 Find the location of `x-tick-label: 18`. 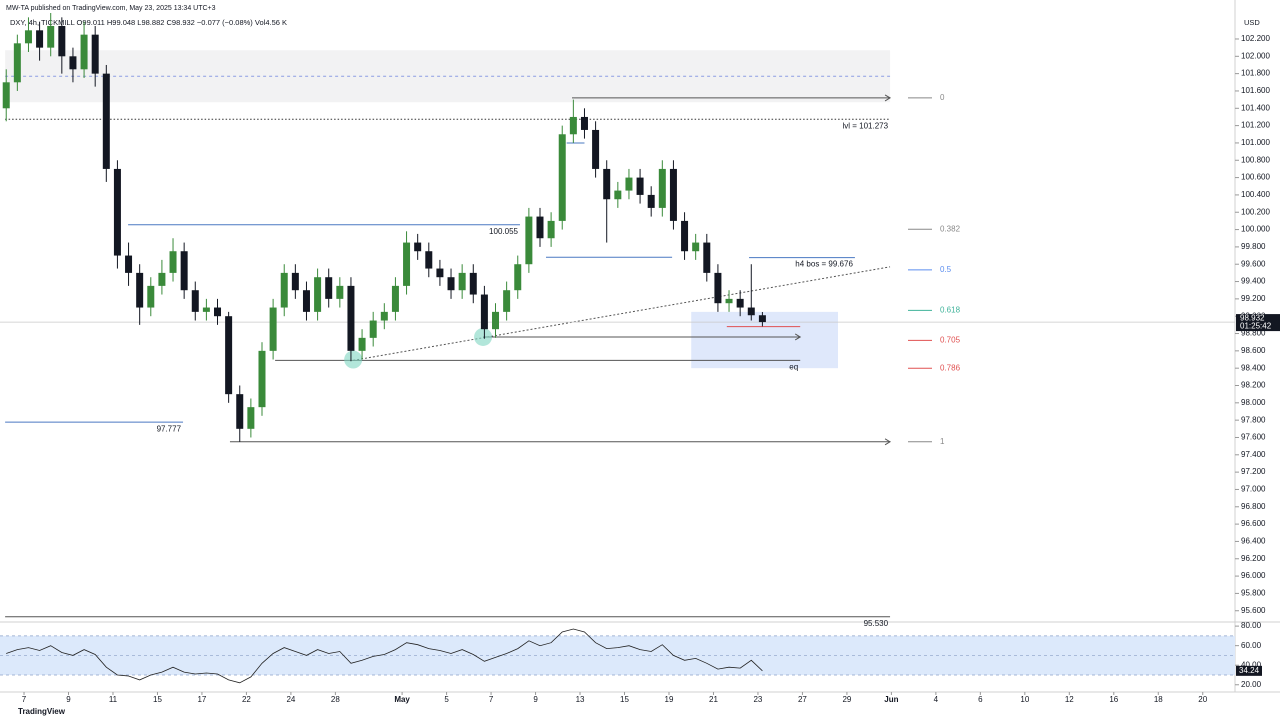

x-tick-label: 18 is located at coordinates (1158, 699).